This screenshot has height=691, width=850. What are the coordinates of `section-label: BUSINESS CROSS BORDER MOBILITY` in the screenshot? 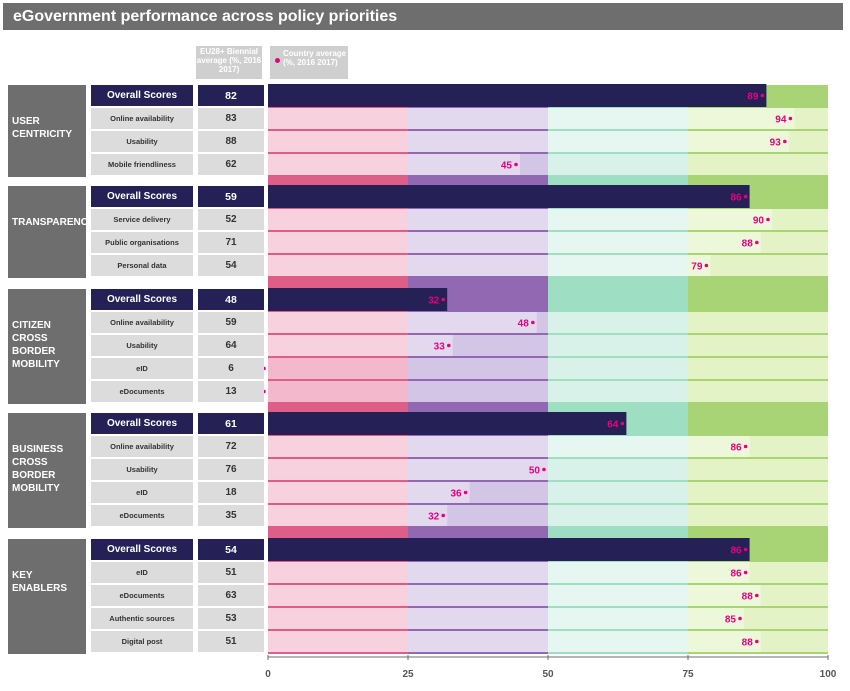 It's located at (38, 469).